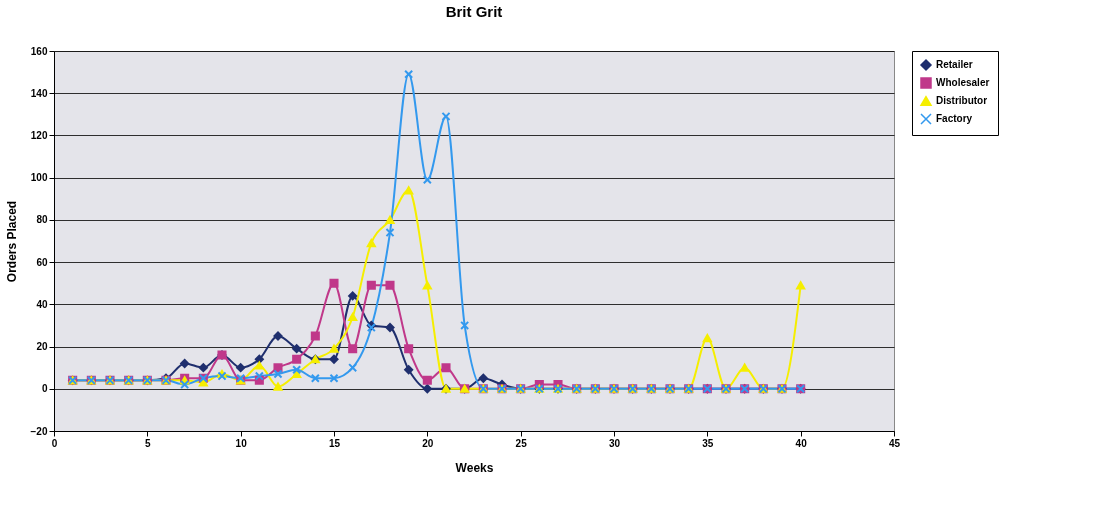 This screenshot has width=1105, height=518. Describe the element at coordinates (54, 443) in the screenshot. I see `x-tick-label: 0` at that location.